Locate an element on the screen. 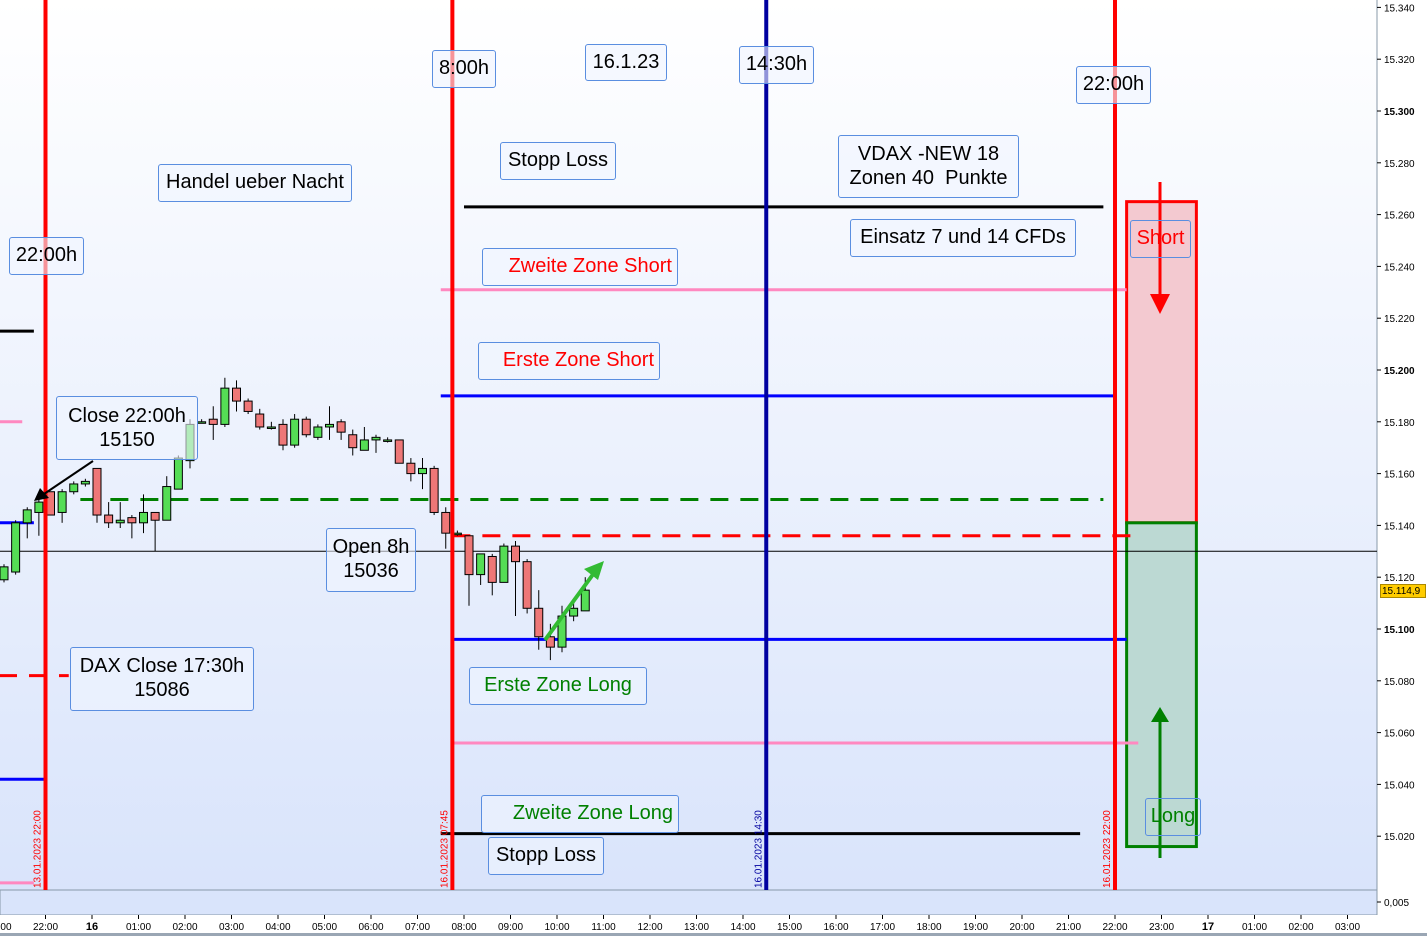 The width and height of the screenshot is (1427, 936). x-tick-label: 20:00 is located at coordinates (1021, 927).